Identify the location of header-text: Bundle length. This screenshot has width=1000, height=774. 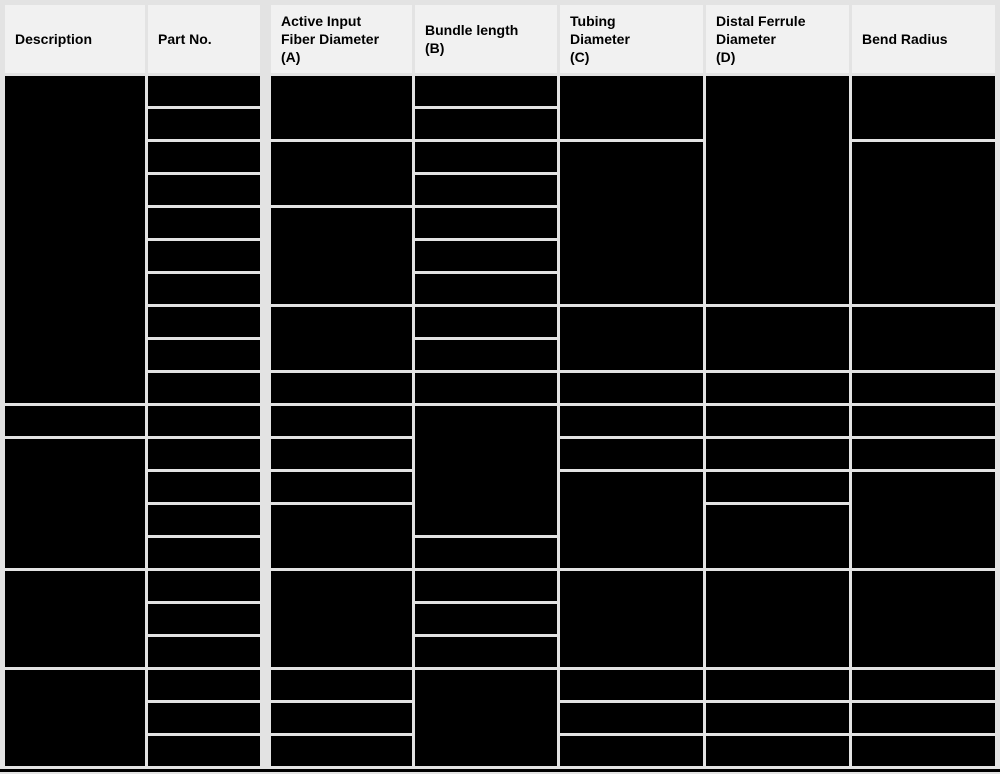
(472, 30).